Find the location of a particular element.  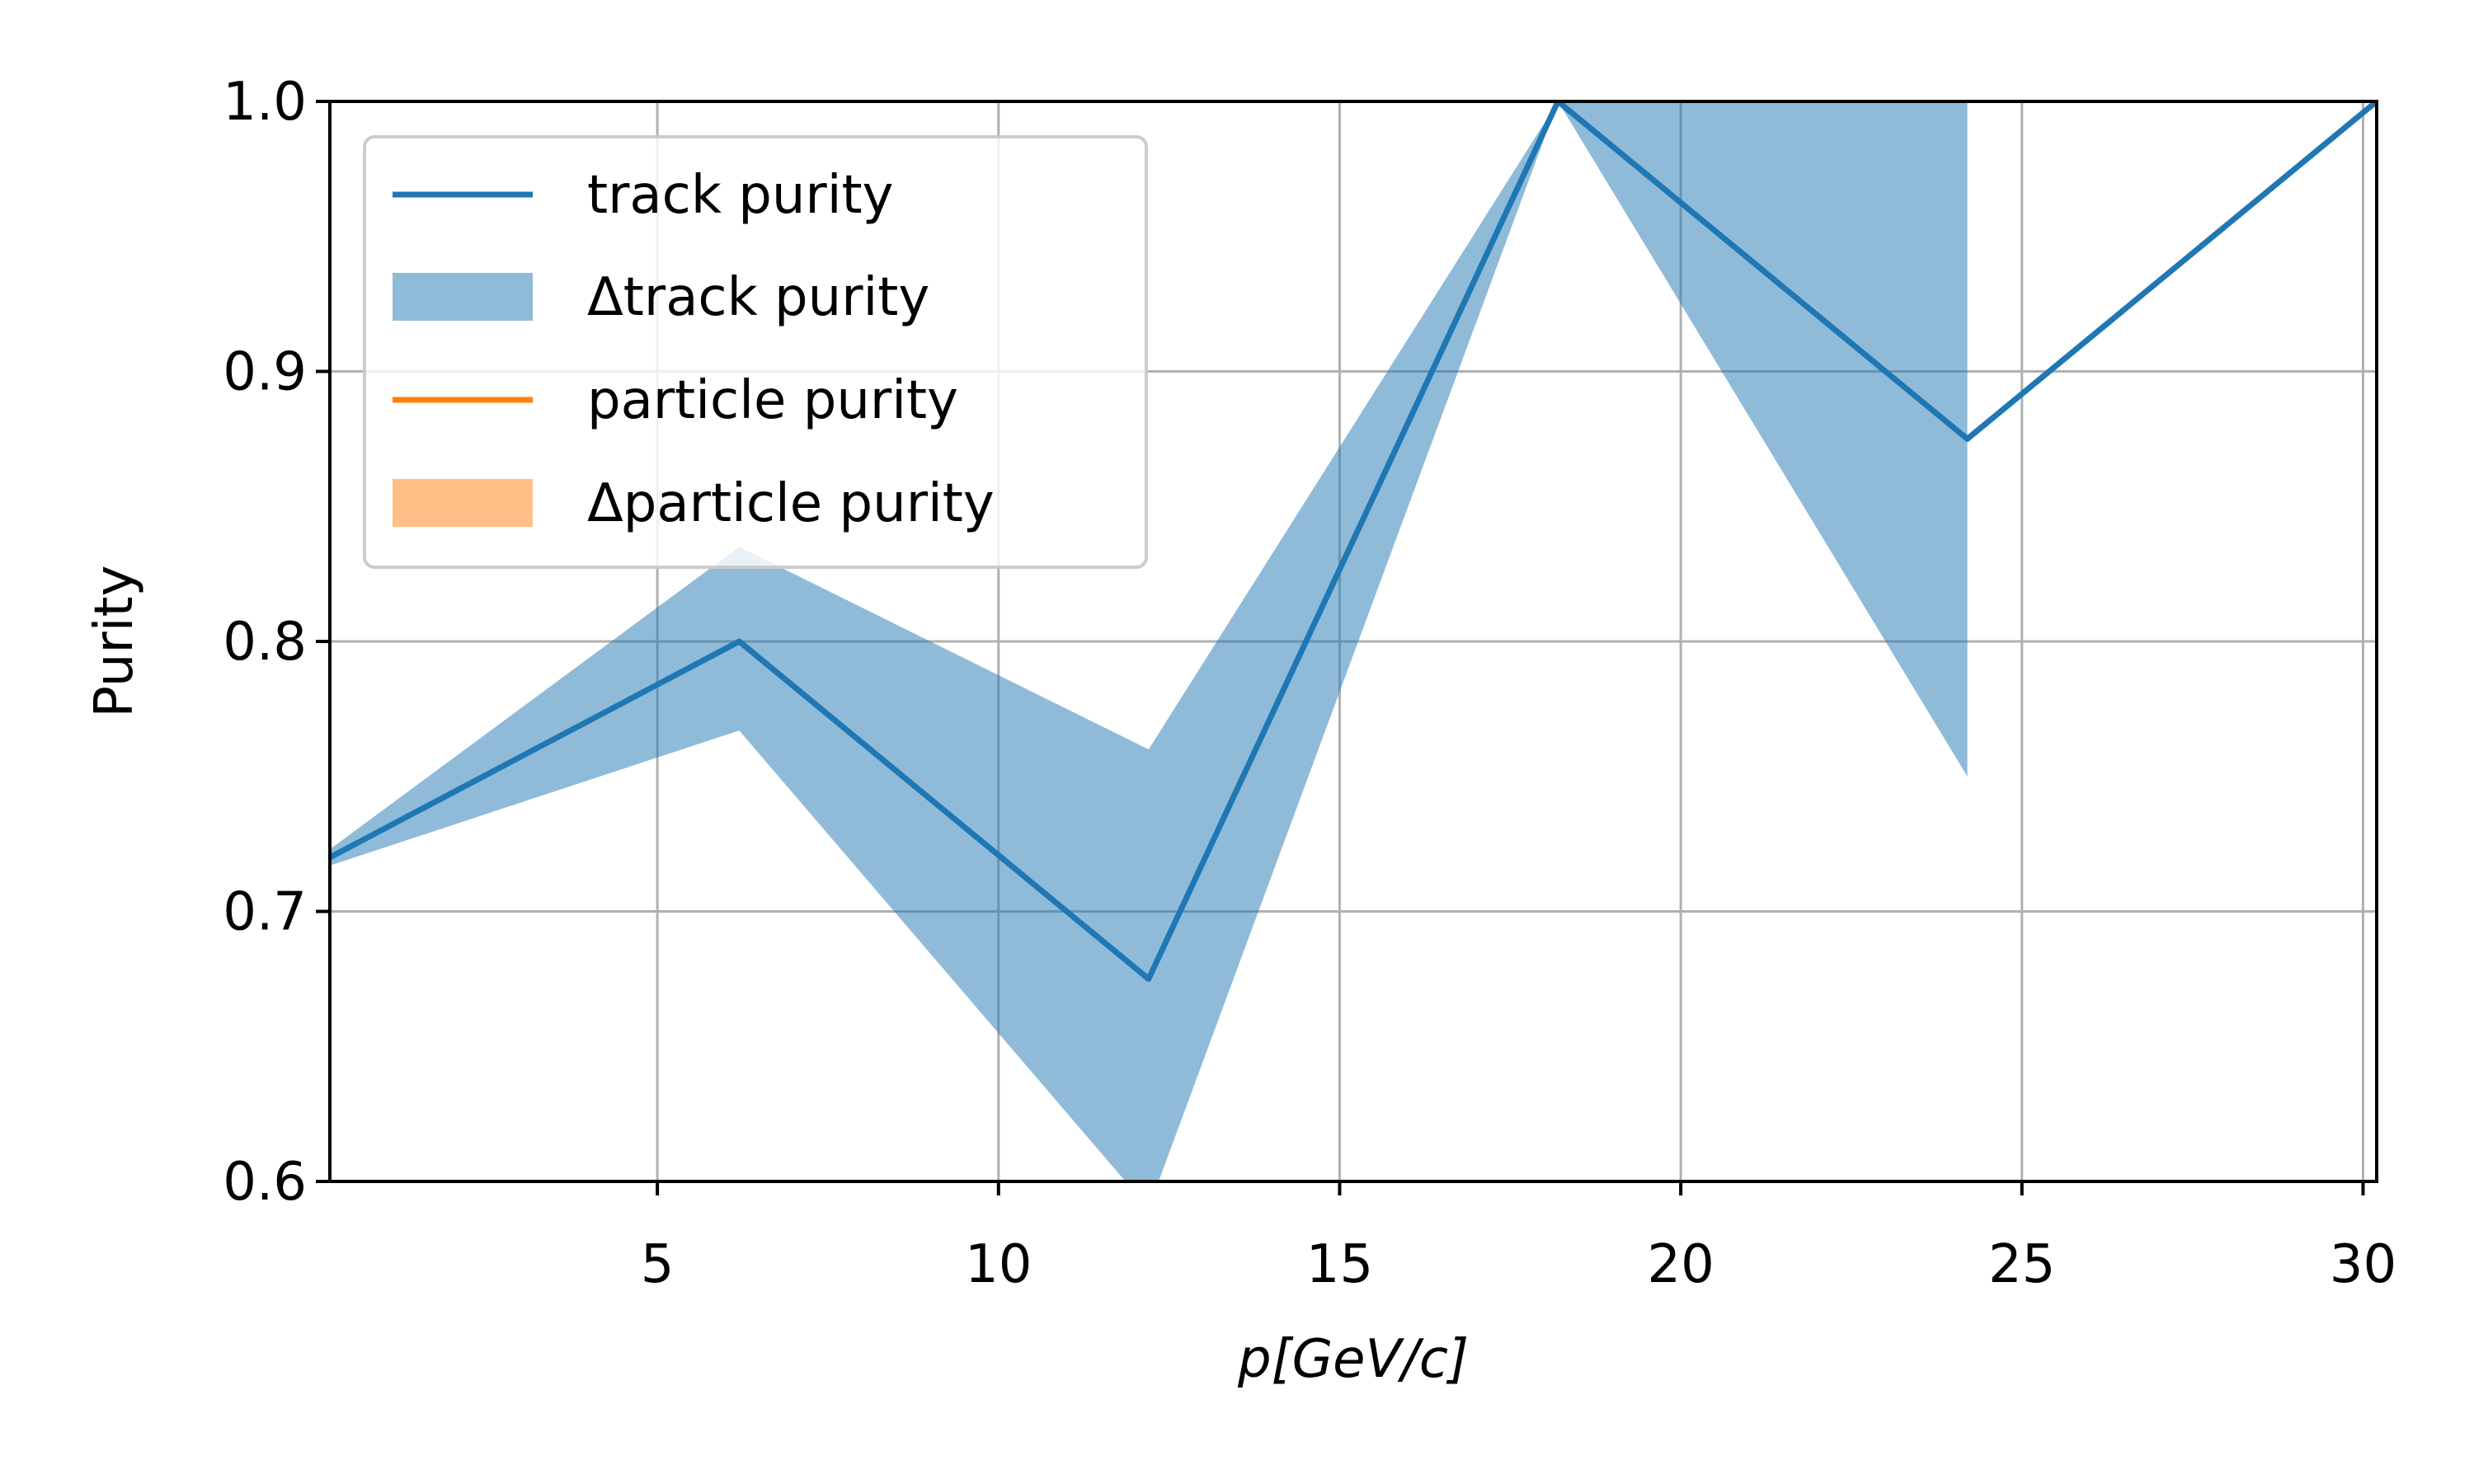

y-tick-label: 1.0 is located at coordinates (265, 102).